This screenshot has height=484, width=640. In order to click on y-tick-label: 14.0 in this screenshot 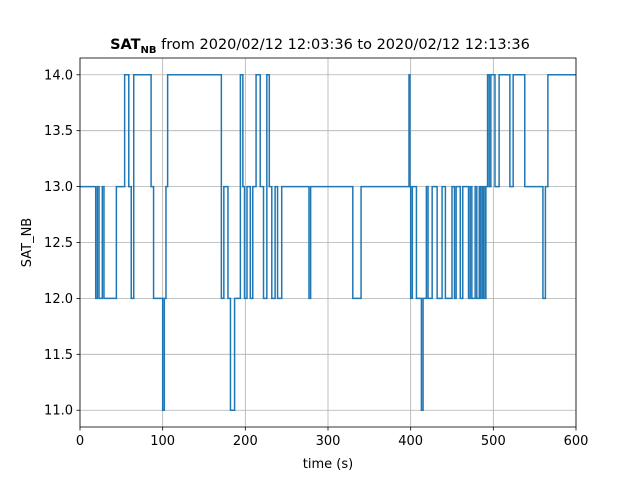, I will do `click(58, 75)`.